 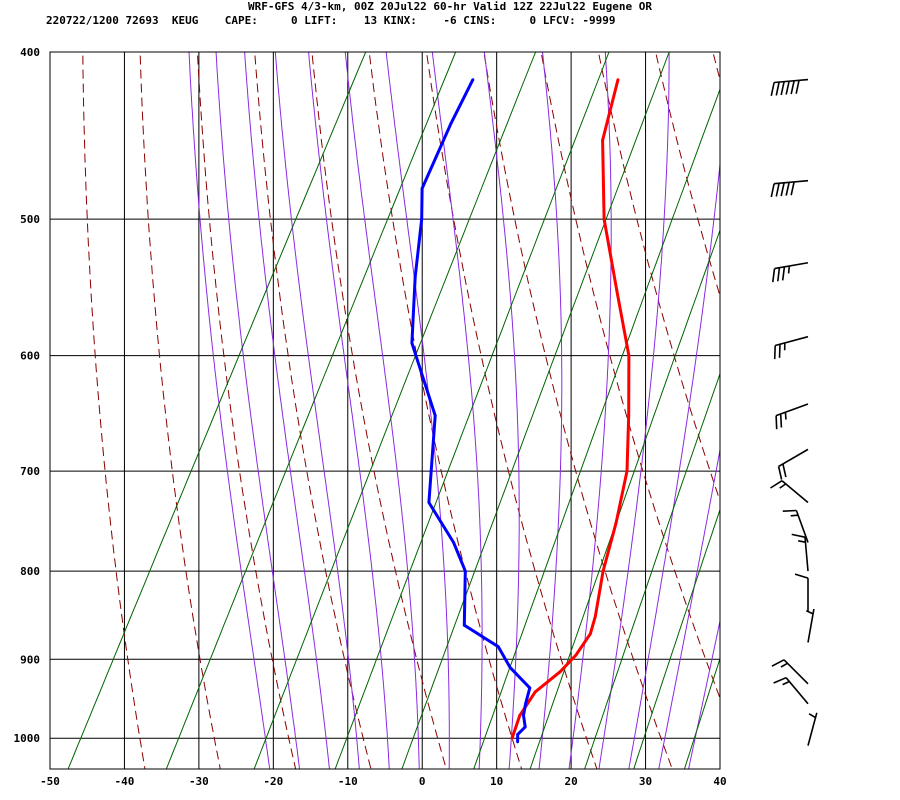 I want to click on y-tick-label: 700, so click(x=30, y=471).